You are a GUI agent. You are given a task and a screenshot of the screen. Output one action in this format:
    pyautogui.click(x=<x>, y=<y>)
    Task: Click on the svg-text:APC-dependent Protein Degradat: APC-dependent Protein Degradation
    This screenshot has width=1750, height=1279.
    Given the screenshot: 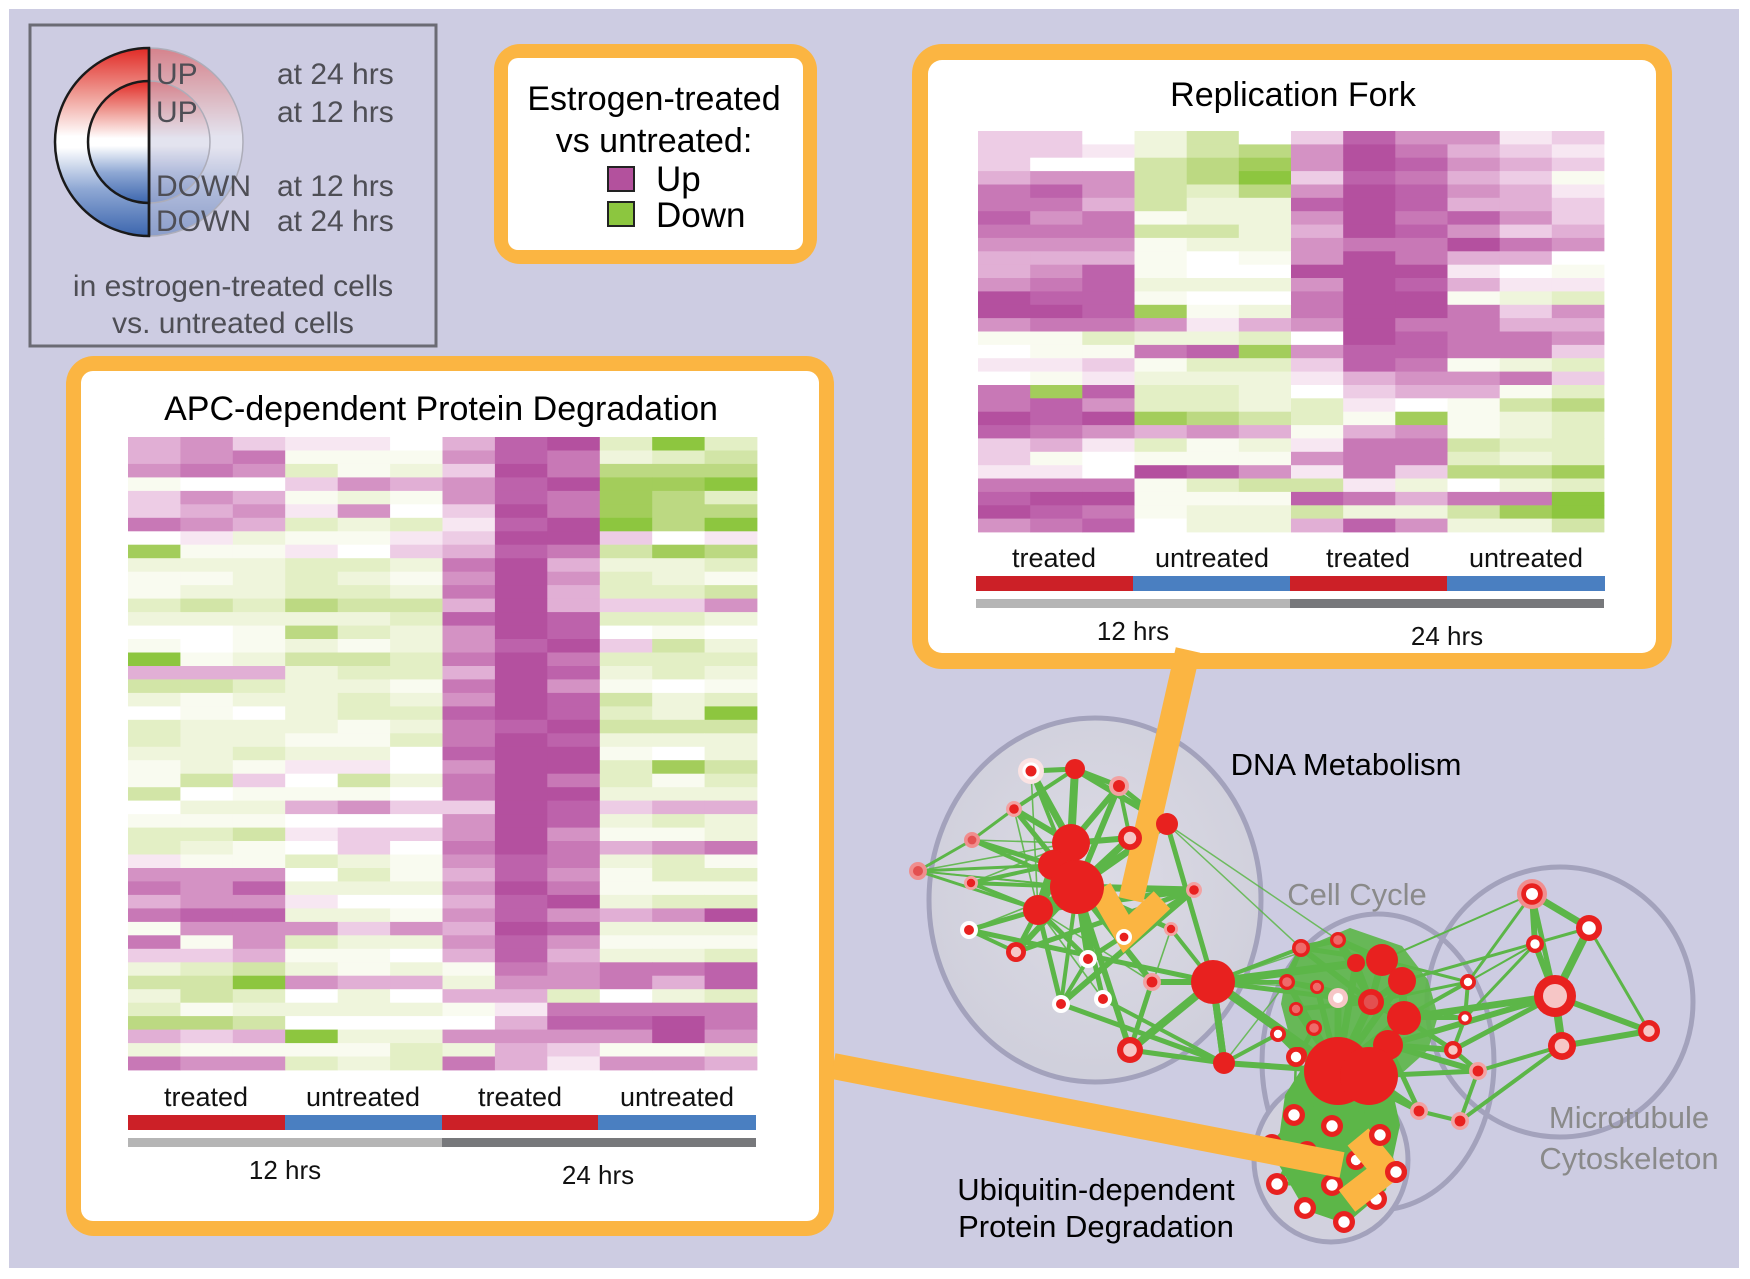 What is the action you would take?
    pyautogui.click(x=441, y=409)
    